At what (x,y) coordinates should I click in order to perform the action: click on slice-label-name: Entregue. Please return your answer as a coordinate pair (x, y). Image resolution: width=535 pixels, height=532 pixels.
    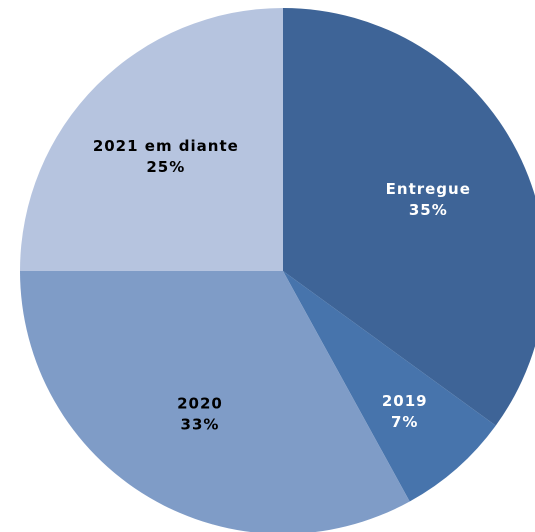
    Looking at the image, I should click on (428, 189).